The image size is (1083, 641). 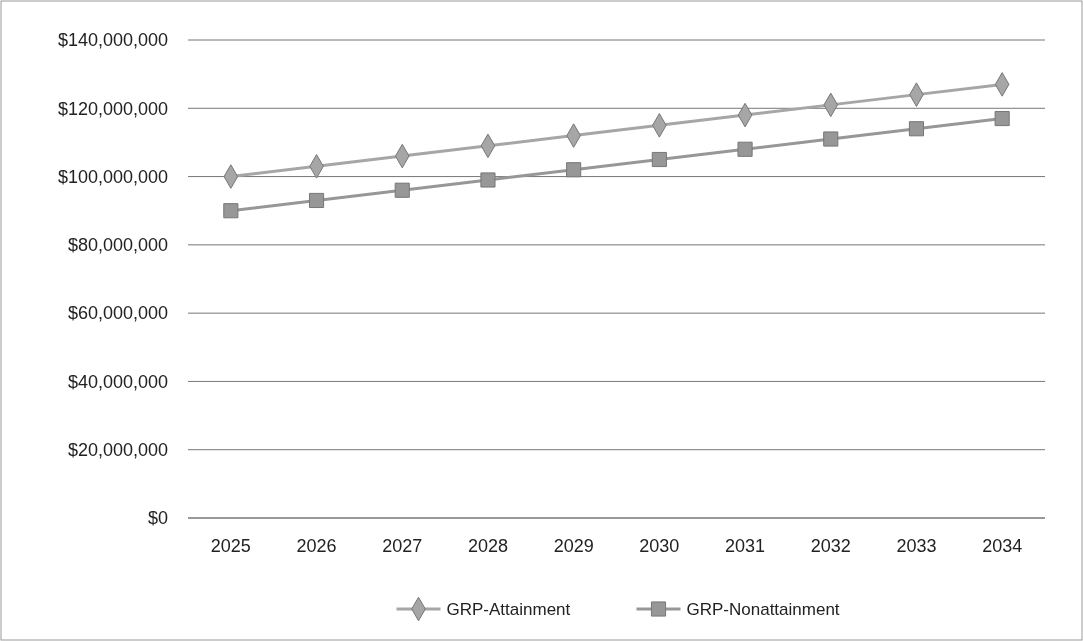 What do you see at coordinates (230, 546) in the screenshot?
I see `x-tick-label: 2025` at bounding box center [230, 546].